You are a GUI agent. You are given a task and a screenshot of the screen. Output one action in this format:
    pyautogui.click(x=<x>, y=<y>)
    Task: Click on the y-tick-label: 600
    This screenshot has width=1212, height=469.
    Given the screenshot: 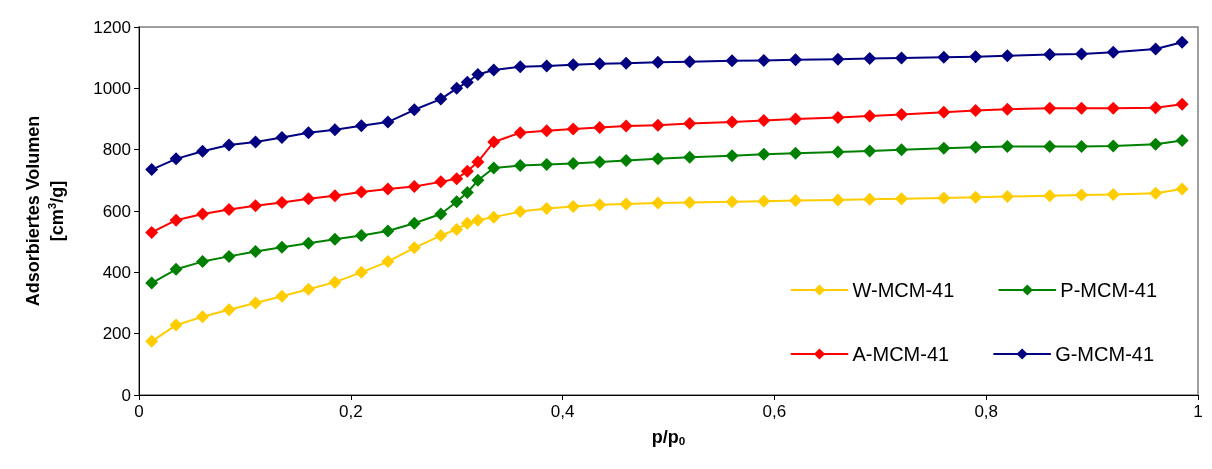 What is the action you would take?
    pyautogui.click(x=116, y=211)
    